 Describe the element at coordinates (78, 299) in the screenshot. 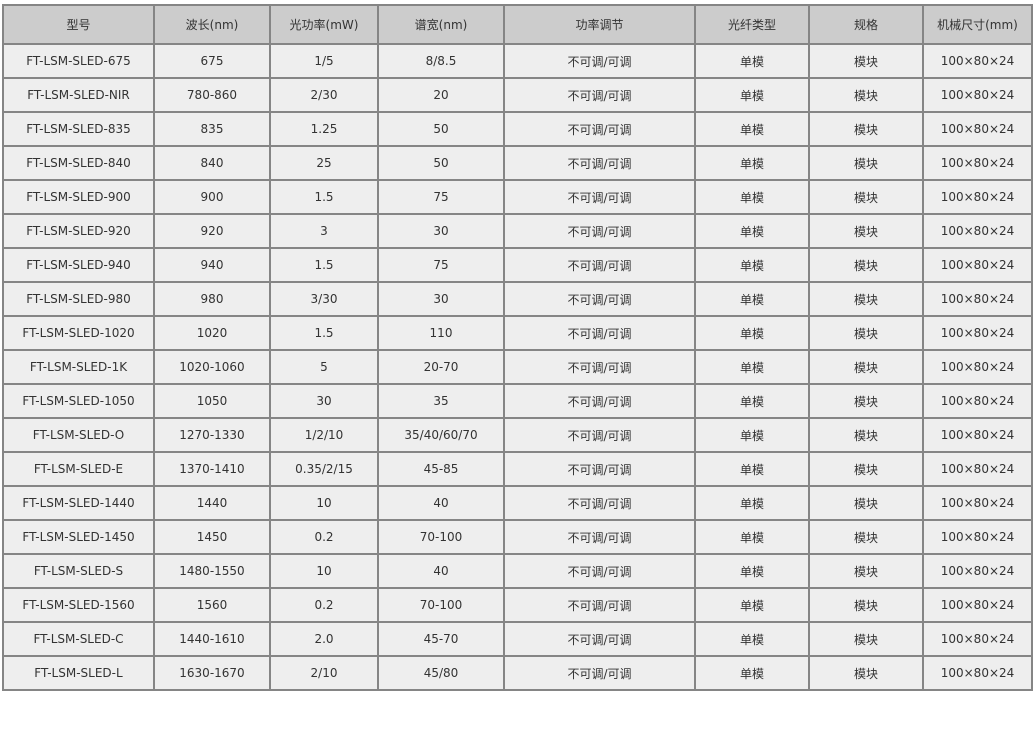

I see `cell-model: FT-LSM-SLED-980` at that location.